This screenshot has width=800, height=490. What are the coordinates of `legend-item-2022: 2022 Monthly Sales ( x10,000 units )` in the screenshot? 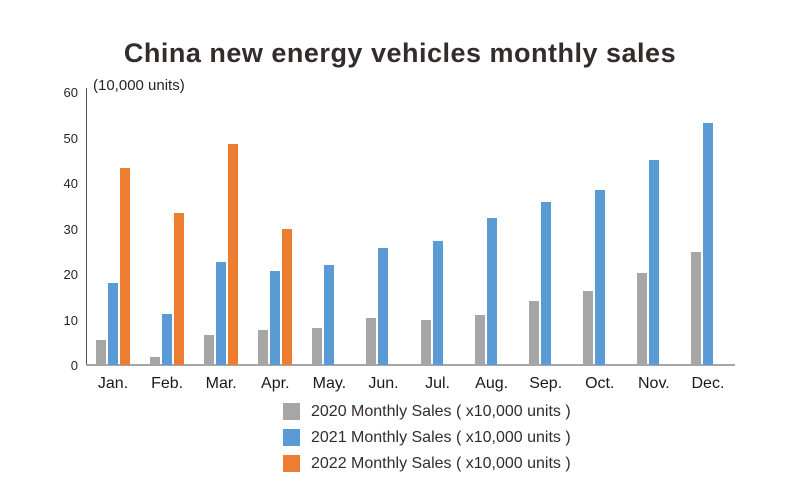 It's located at (427, 463).